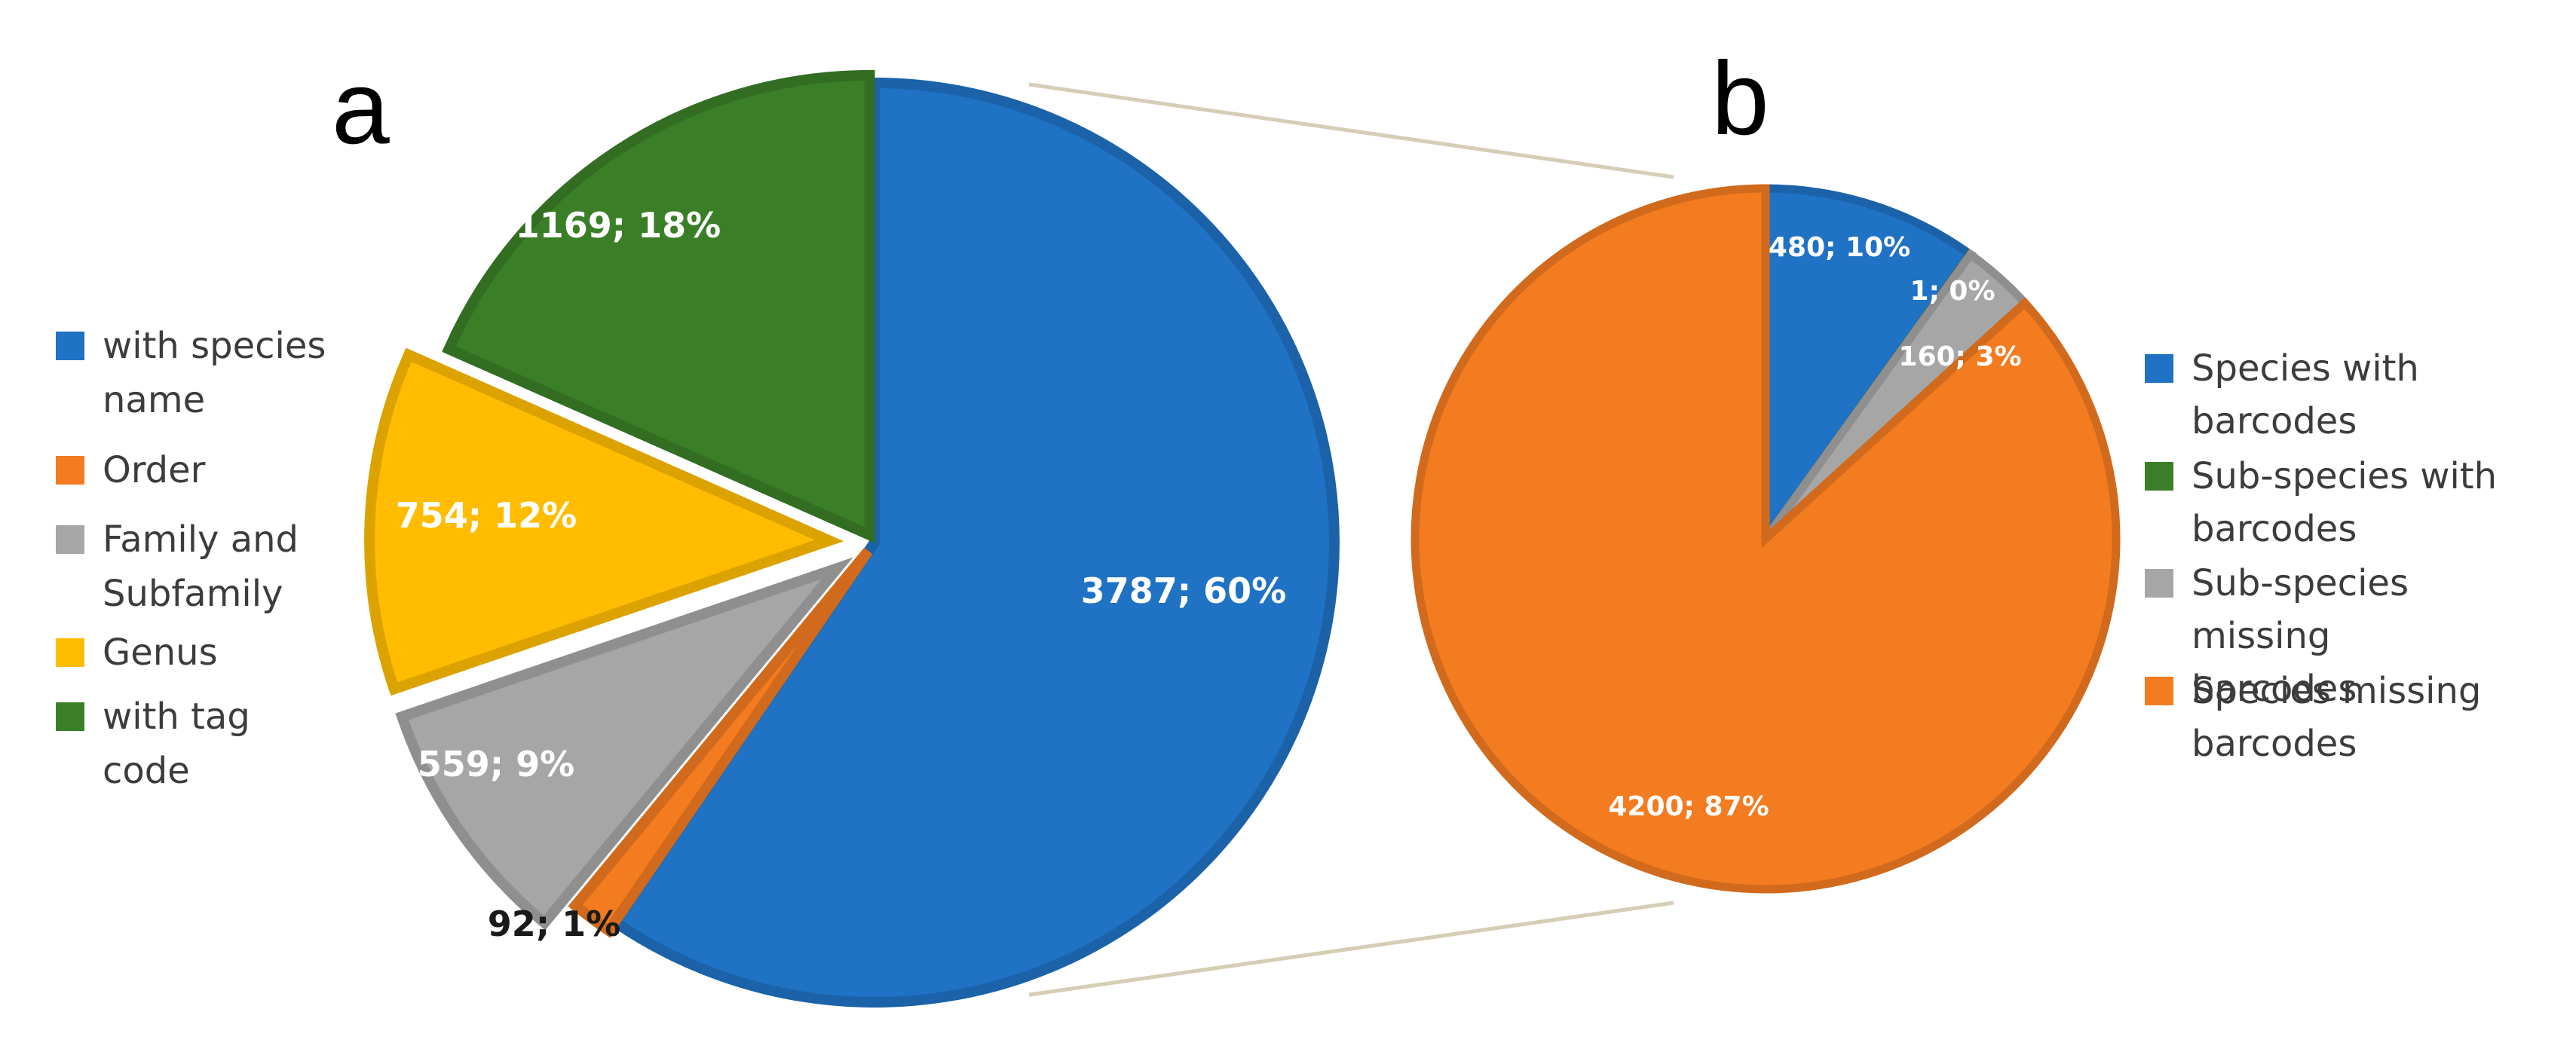 This screenshot has height=1055, width=2576. What do you see at coordinates (554, 924) in the screenshot?
I see `data-label-order: 92; 1%` at bounding box center [554, 924].